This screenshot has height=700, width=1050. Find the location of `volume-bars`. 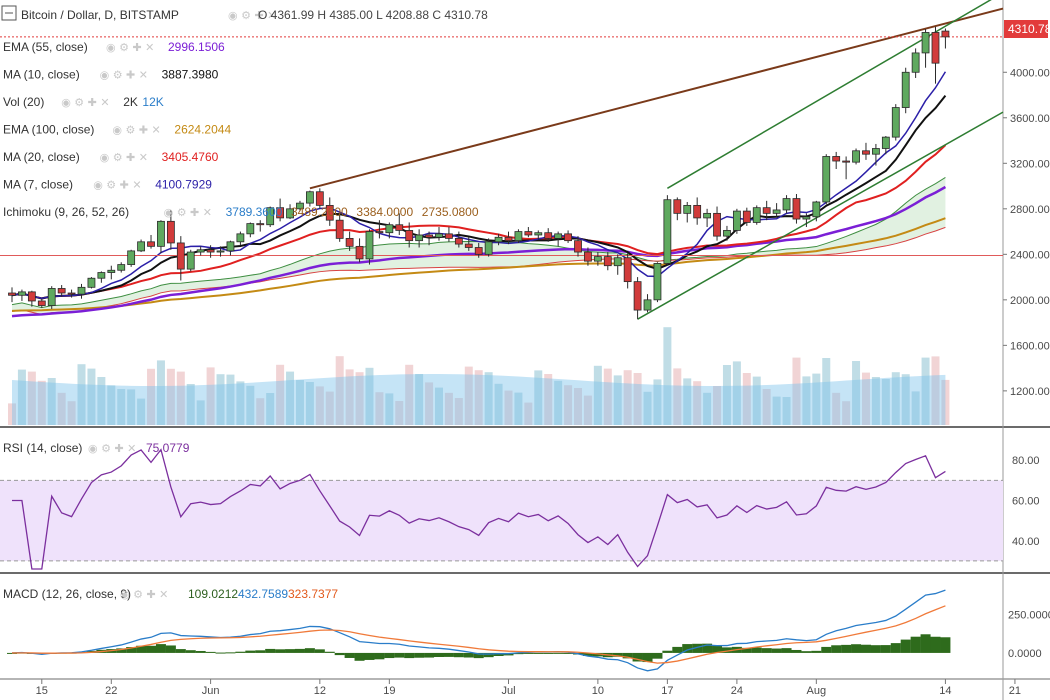

volume-bars is located at coordinates (479, 376).